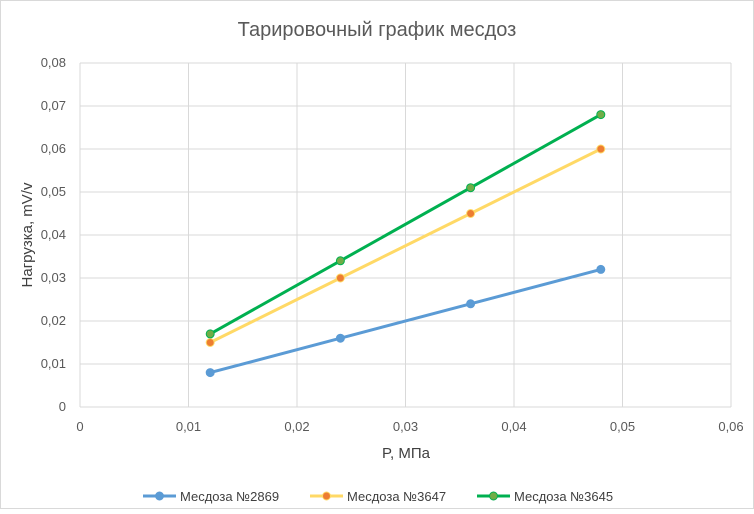 The height and width of the screenshot is (514, 754). Describe the element at coordinates (377, 30) in the screenshot. I see `chart-title: Тарировочный график месдоз` at that location.